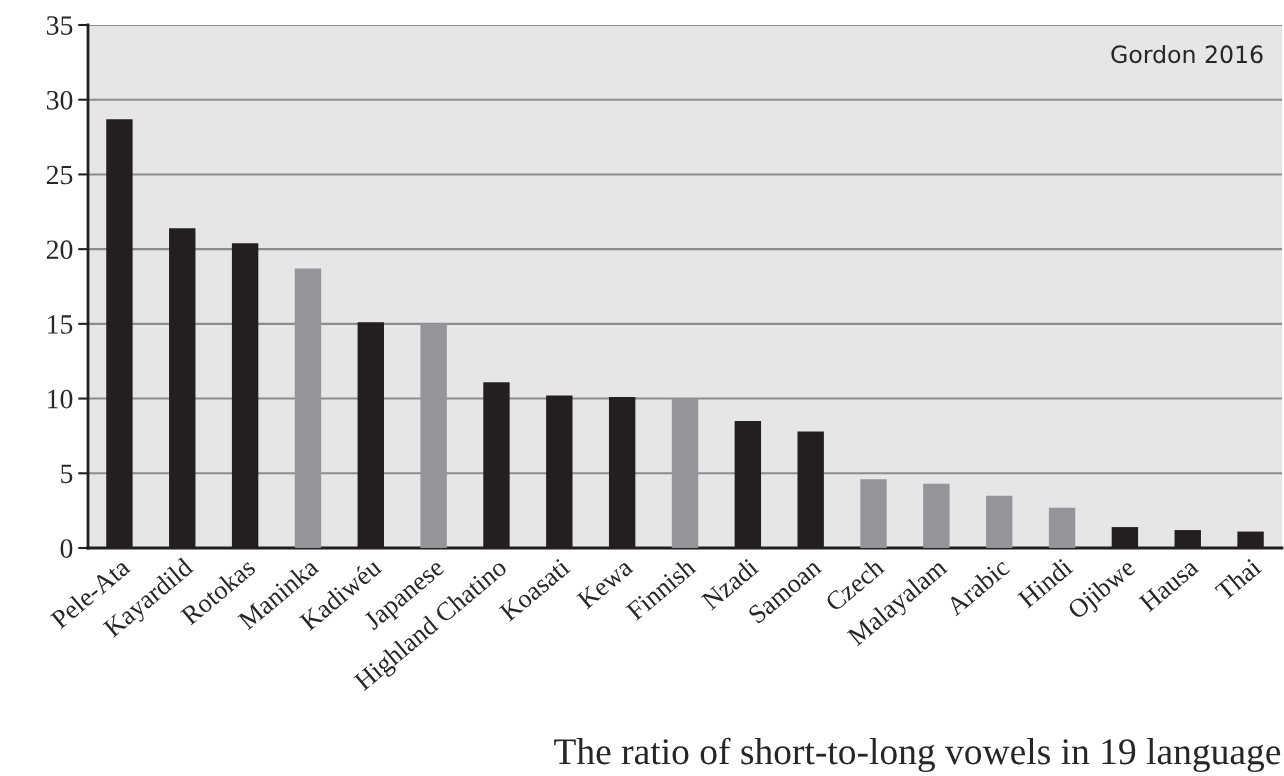 The width and height of the screenshot is (1284, 776). Describe the element at coordinates (59, 250) in the screenshot. I see `y-tick-label: 20` at that location.